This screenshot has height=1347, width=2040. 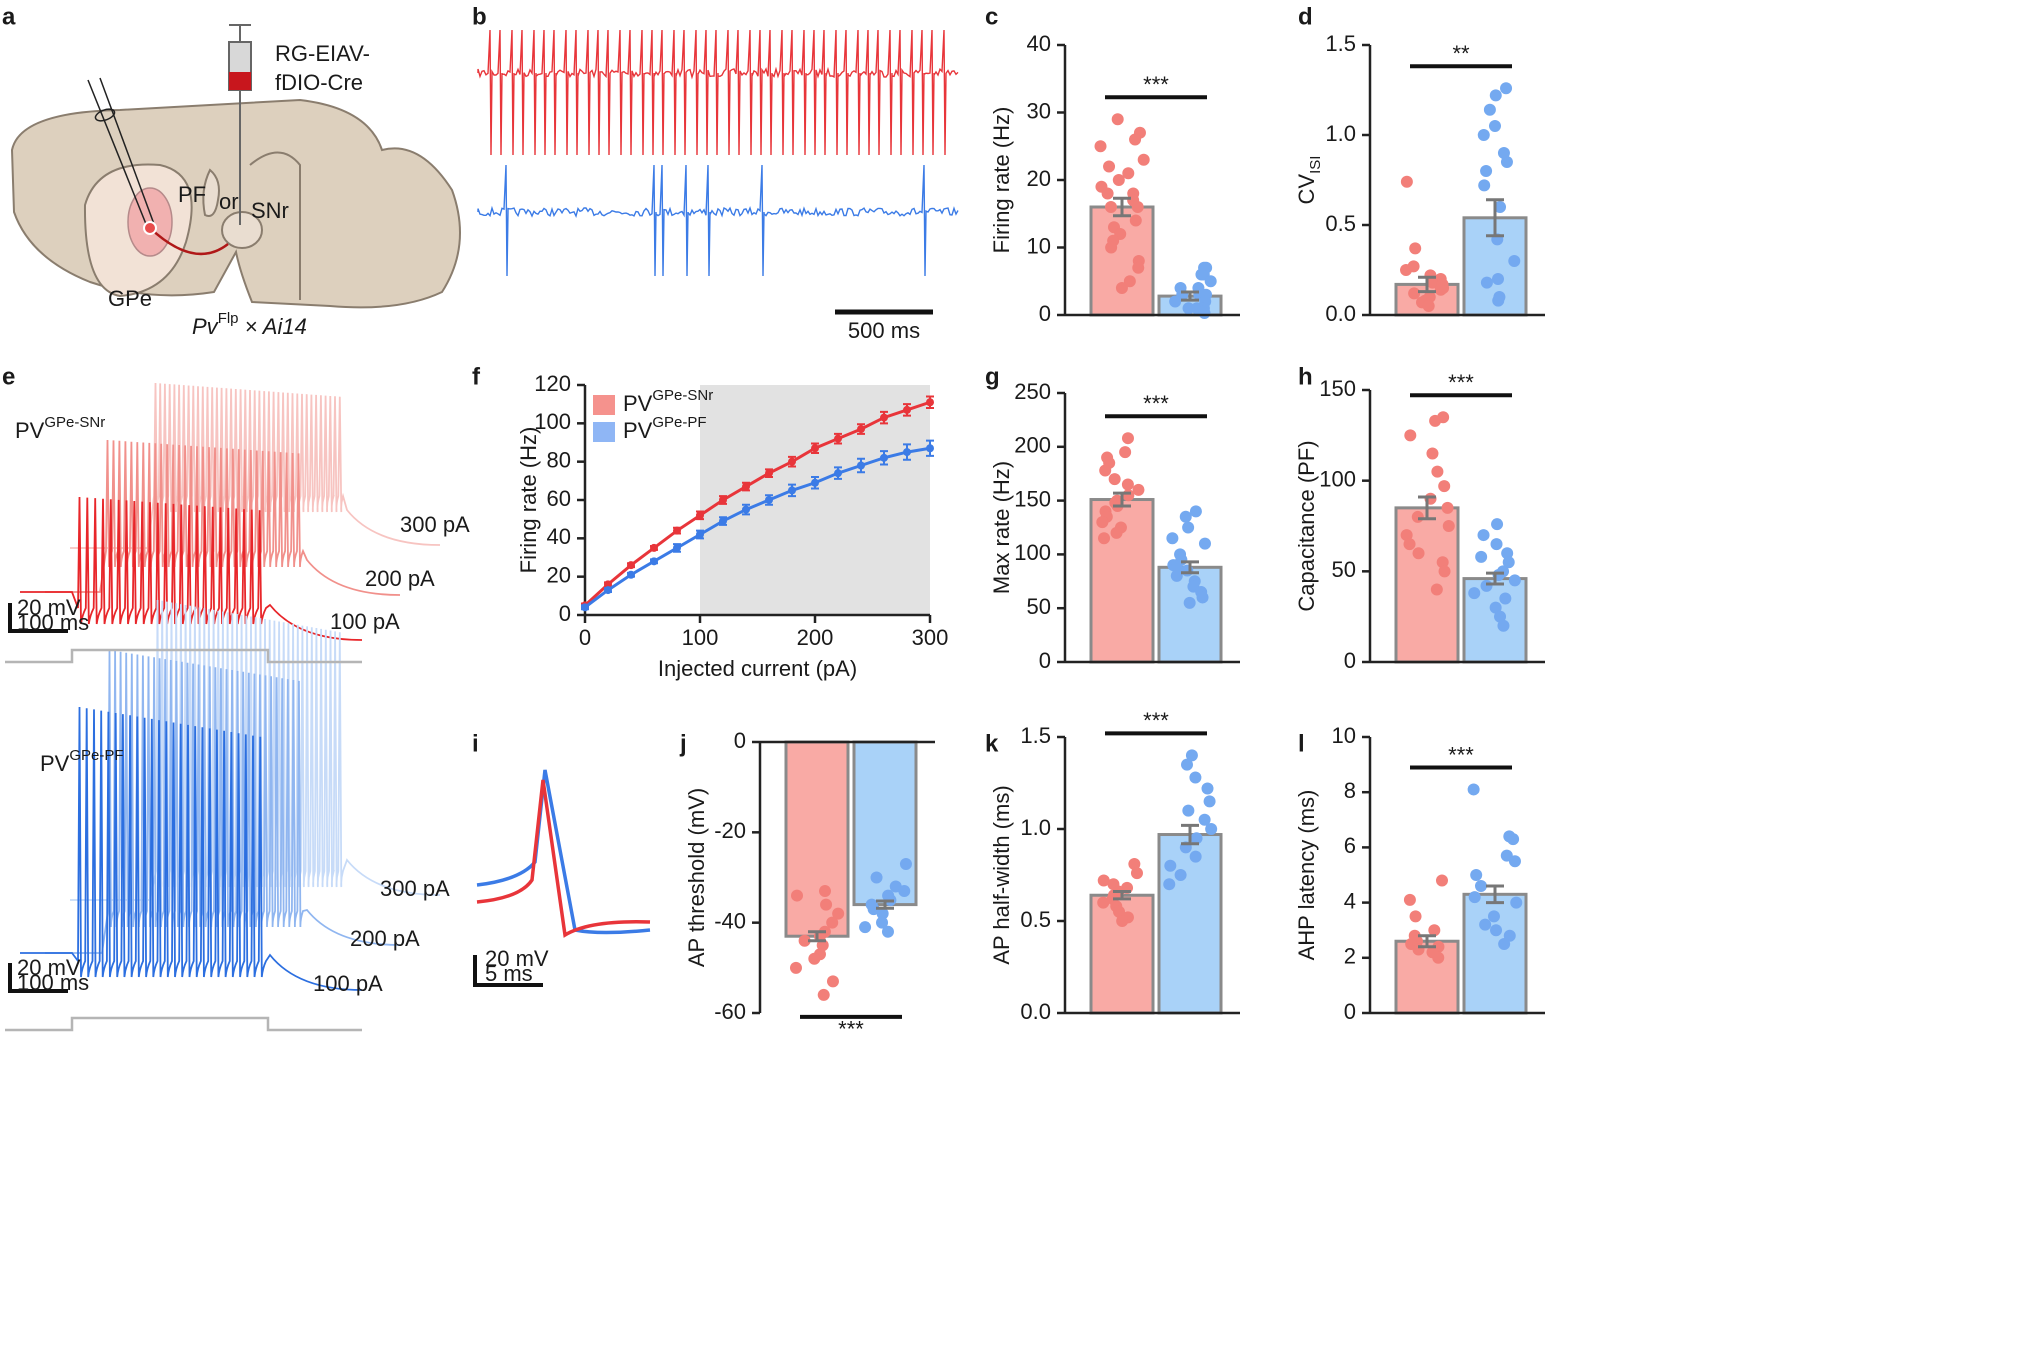 What do you see at coordinates (229, 201) in the screenshot?
I see `region-label: or` at bounding box center [229, 201].